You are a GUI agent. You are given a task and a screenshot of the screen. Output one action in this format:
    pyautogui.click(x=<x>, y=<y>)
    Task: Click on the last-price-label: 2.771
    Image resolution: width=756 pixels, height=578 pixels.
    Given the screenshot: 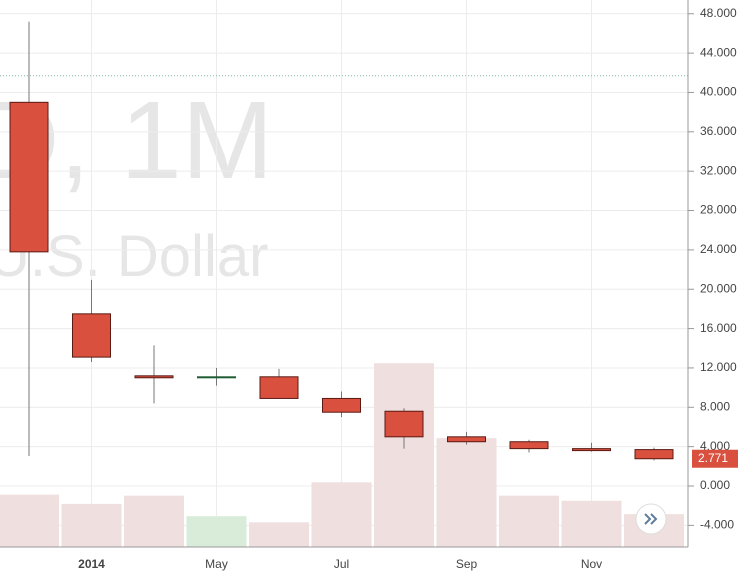 What is the action you would take?
    pyautogui.click(x=713, y=458)
    